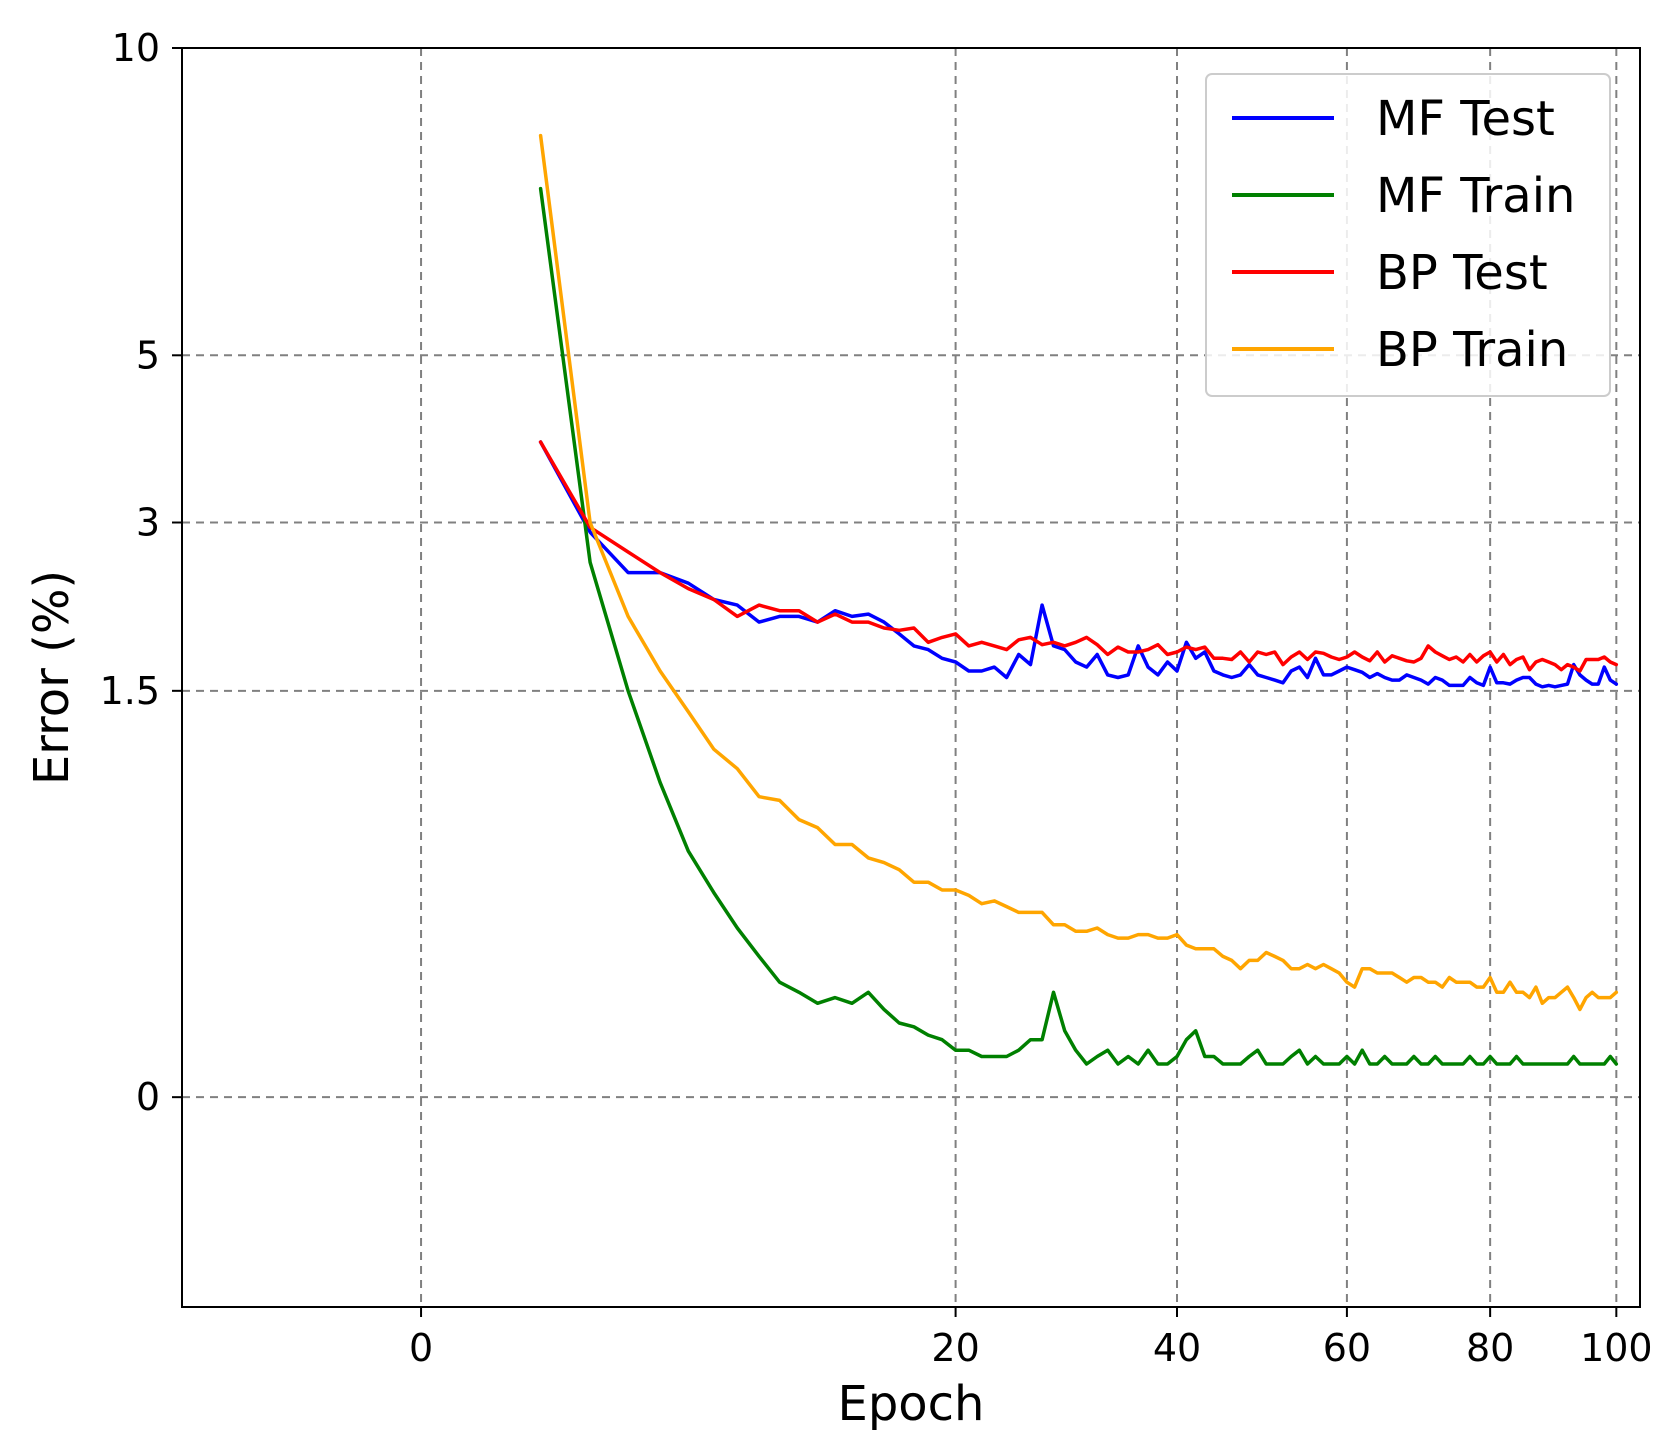 This screenshot has width=1661, height=1453. I want to click on series-line-mf-test, so click(1078, 564).